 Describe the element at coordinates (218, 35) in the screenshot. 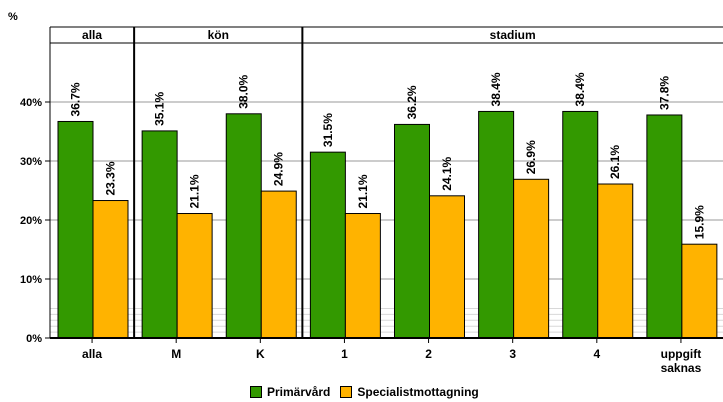

I see `group-label: kön` at that location.